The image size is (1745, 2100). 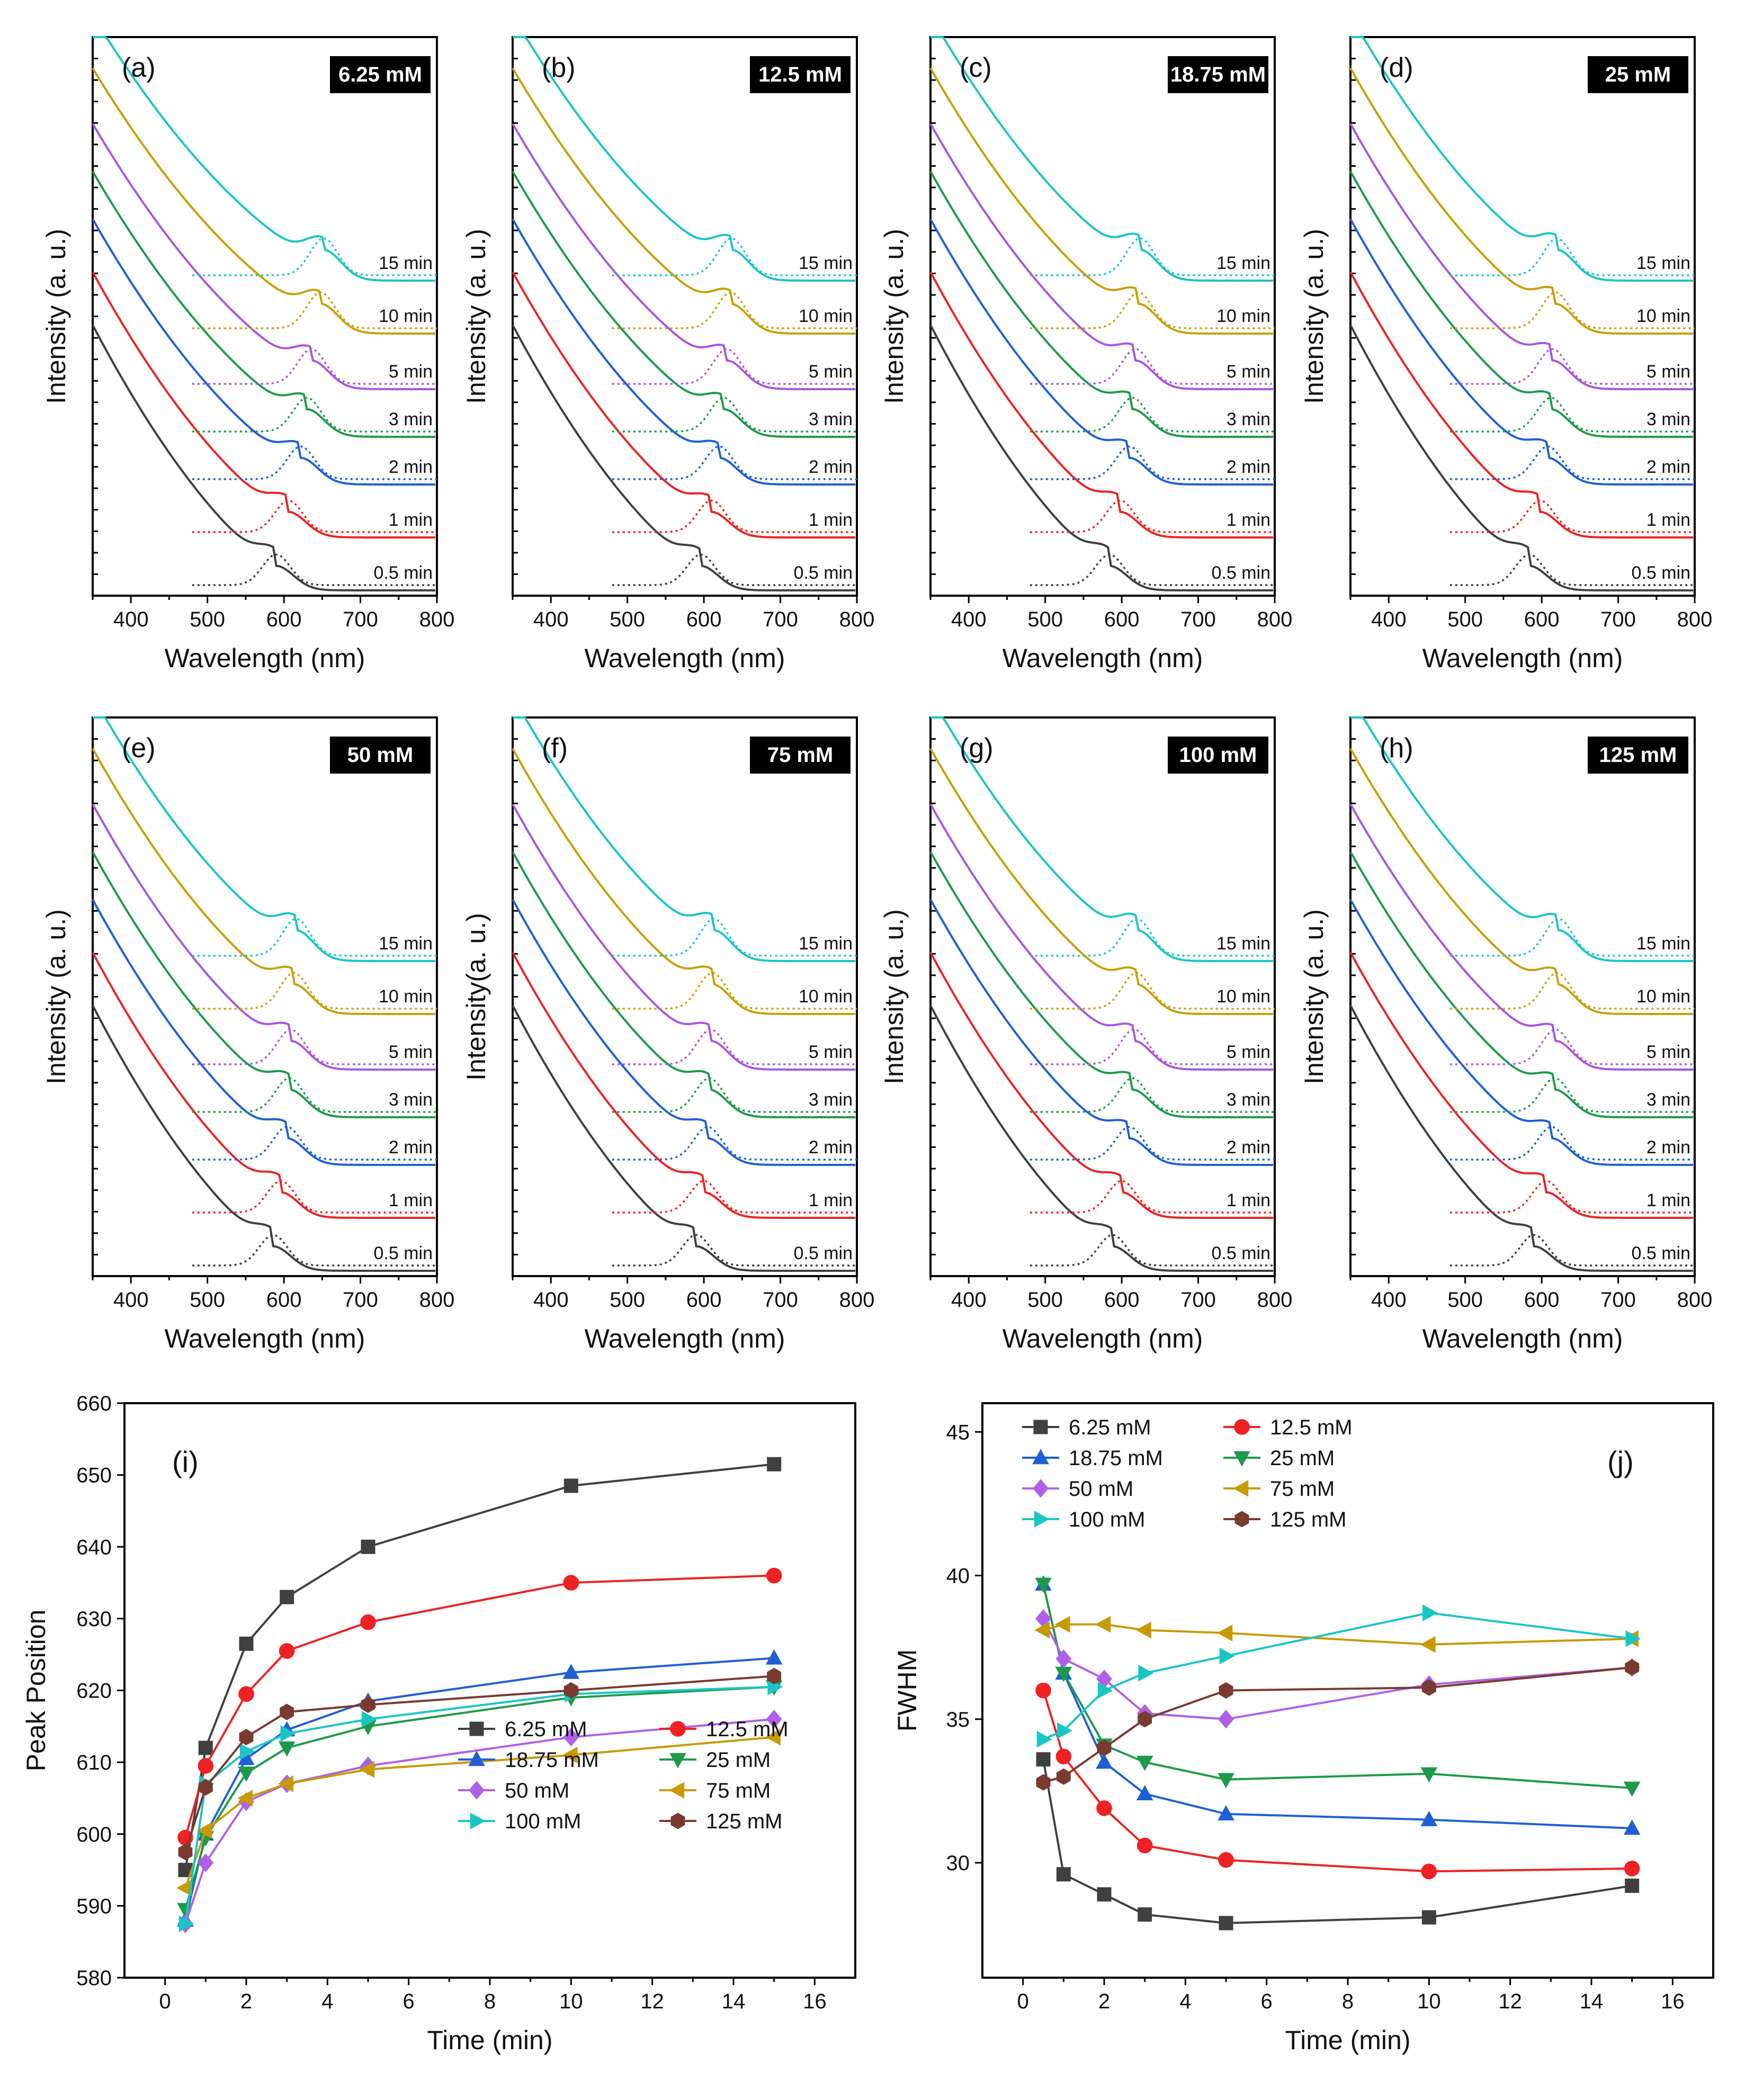 I want to click on y-axis-label: Intensity(a. u.), so click(x=476, y=997).